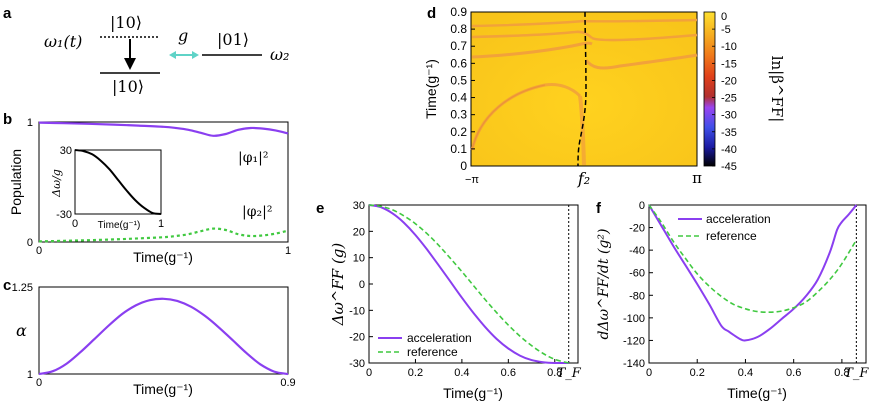 The height and width of the screenshot is (406, 872). I want to click on y-axis-label: Time(g⁻¹), so click(431, 89).